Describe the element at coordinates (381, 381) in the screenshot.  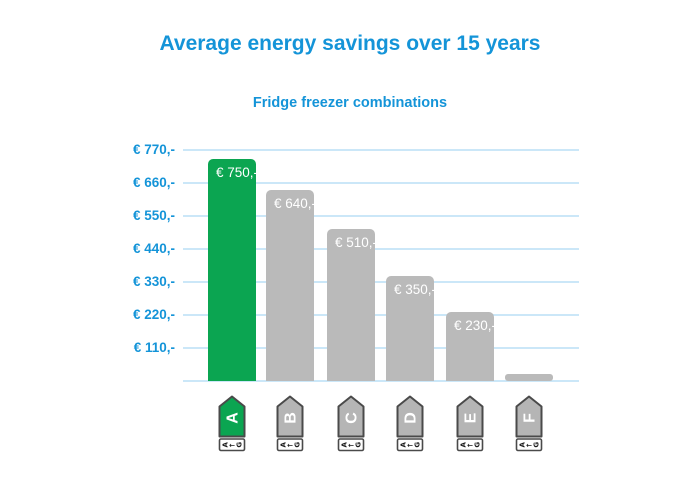
I see `gridline-baseline` at that location.